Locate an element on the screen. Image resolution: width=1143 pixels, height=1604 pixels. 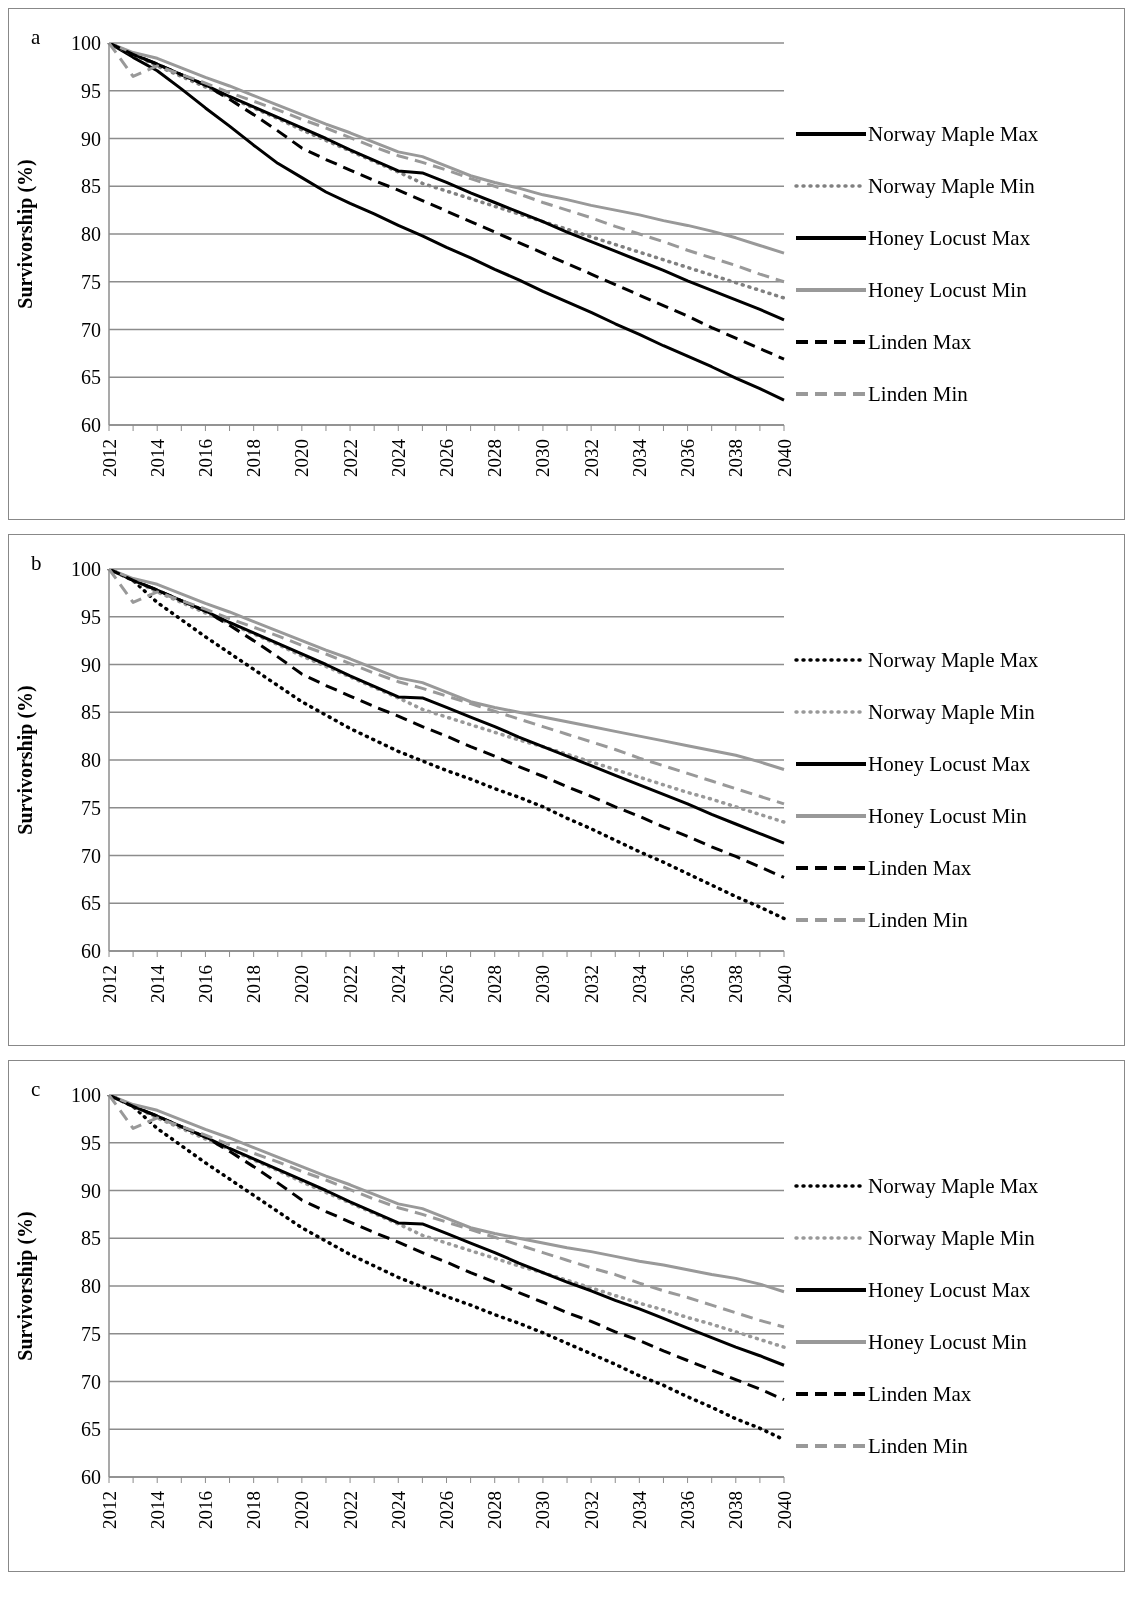
chart-title: b is located at coordinates (36, 563).